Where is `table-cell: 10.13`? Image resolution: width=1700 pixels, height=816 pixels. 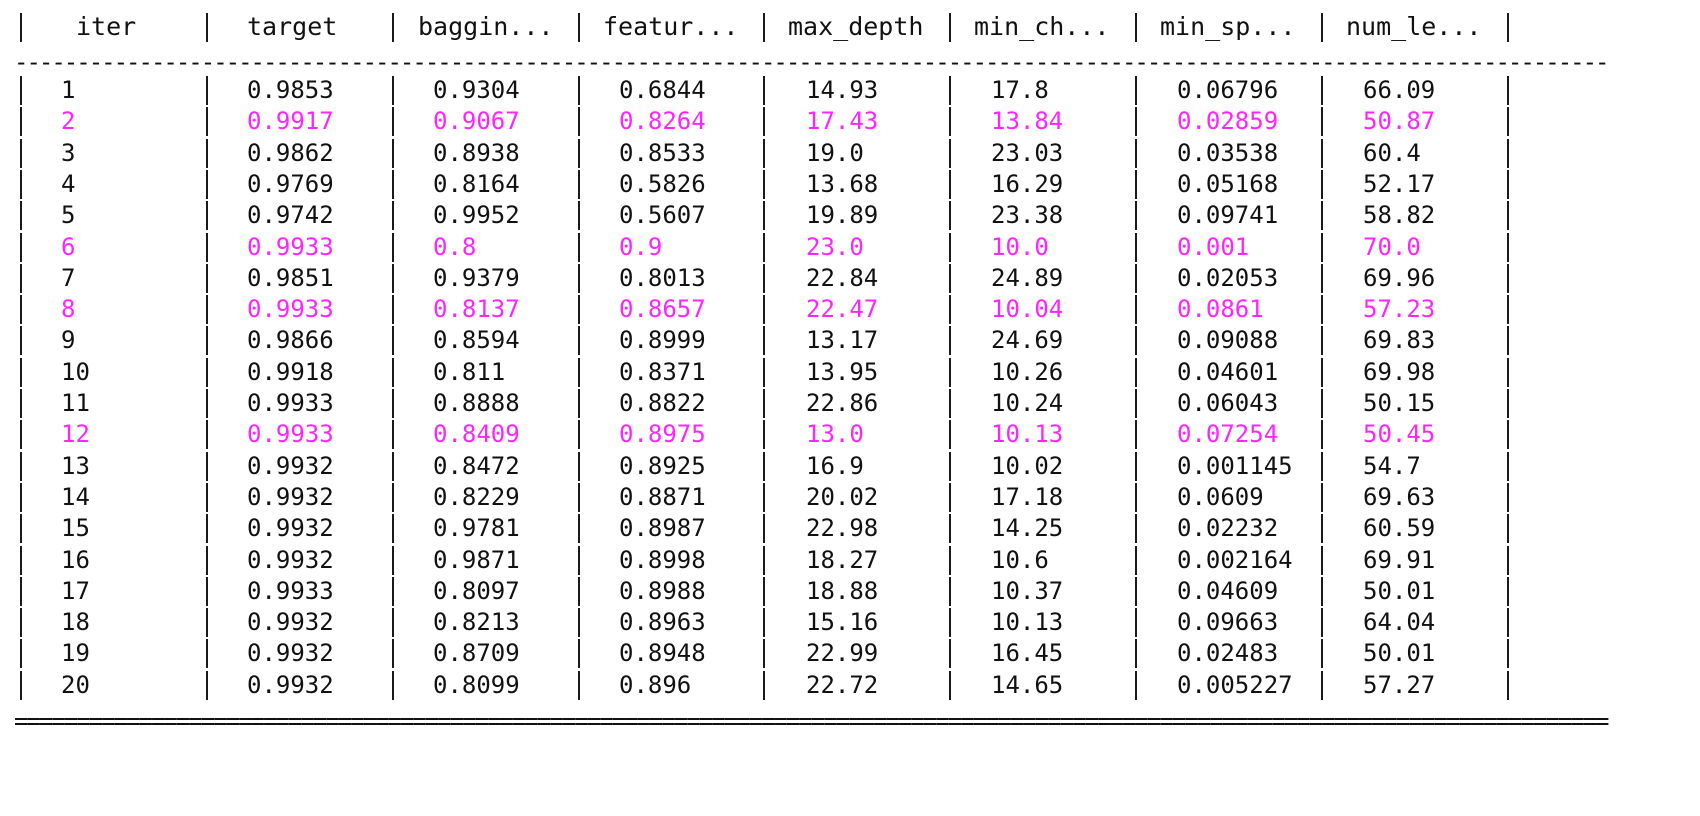
table-cell: 10.13 is located at coordinates (1027, 434).